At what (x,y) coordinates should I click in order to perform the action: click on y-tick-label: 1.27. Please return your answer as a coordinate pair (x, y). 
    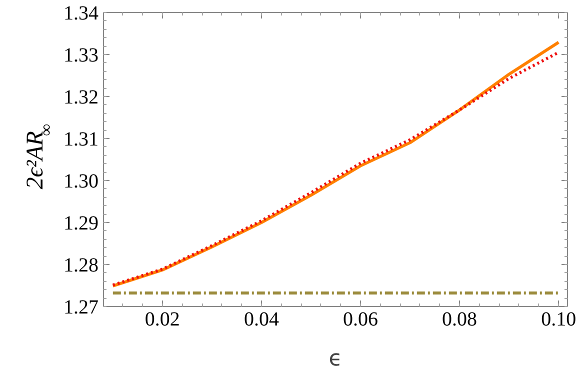
    Looking at the image, I should click on (81, 307).